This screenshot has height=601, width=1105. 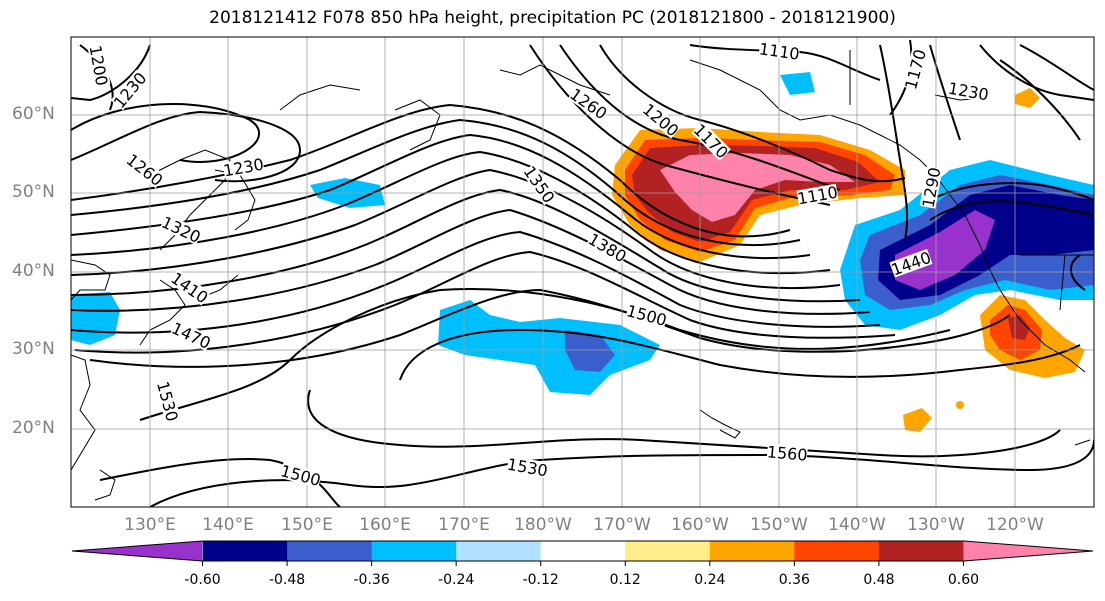 What do you see at coordinates (99, 65) in the screenshot?
I see `contour-label: 1200` at bounding box center [99, 65].